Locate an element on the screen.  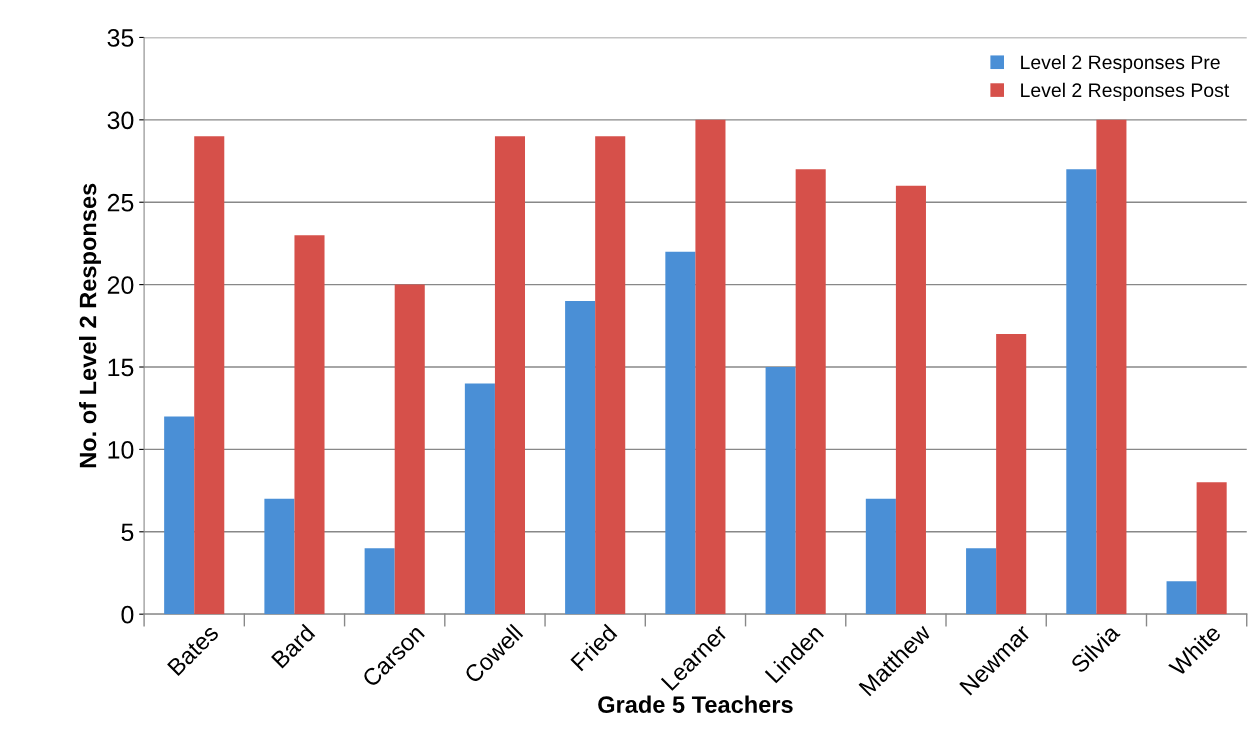
y-tick-label: 0 is located at coordinates (127, 614).